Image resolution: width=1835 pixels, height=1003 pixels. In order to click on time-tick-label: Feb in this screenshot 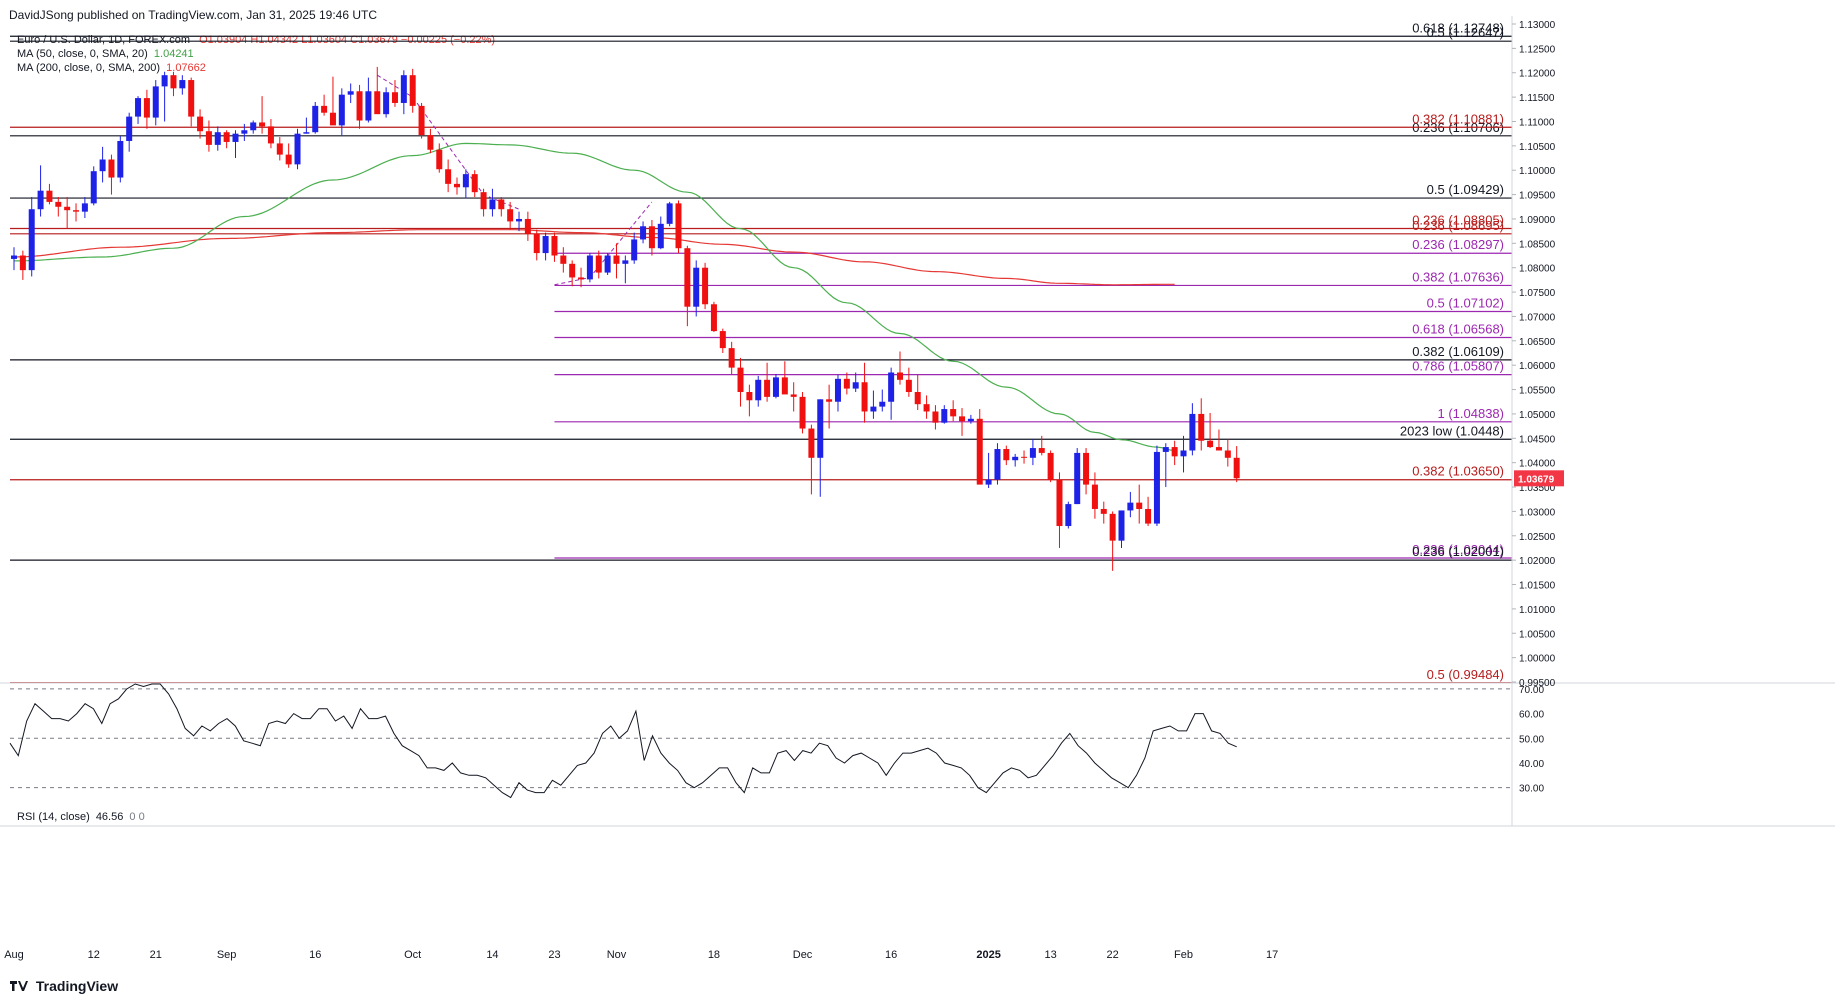, I will do `click(1183, 955)`.